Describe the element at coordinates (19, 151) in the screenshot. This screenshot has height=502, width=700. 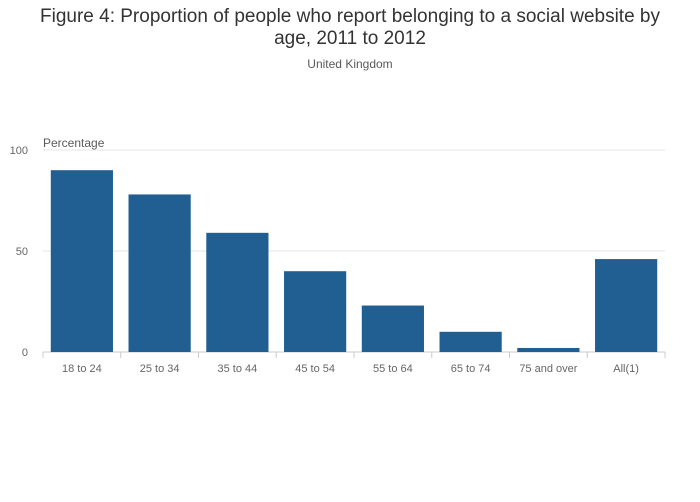
I see `y-tick-label-100: 100` at that location.